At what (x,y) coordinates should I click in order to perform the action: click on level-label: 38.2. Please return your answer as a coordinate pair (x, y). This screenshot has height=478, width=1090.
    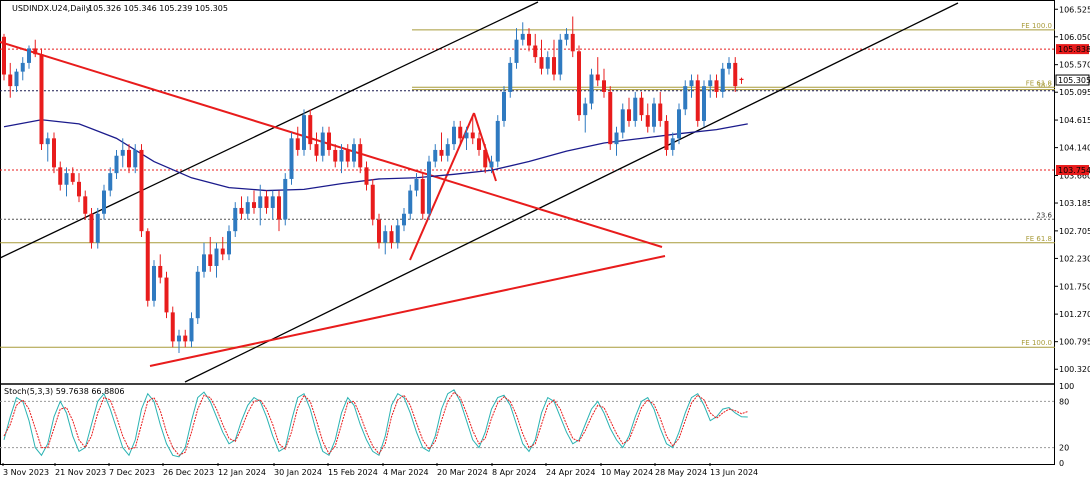
    Looking at the image, I should click on (1044, 86).